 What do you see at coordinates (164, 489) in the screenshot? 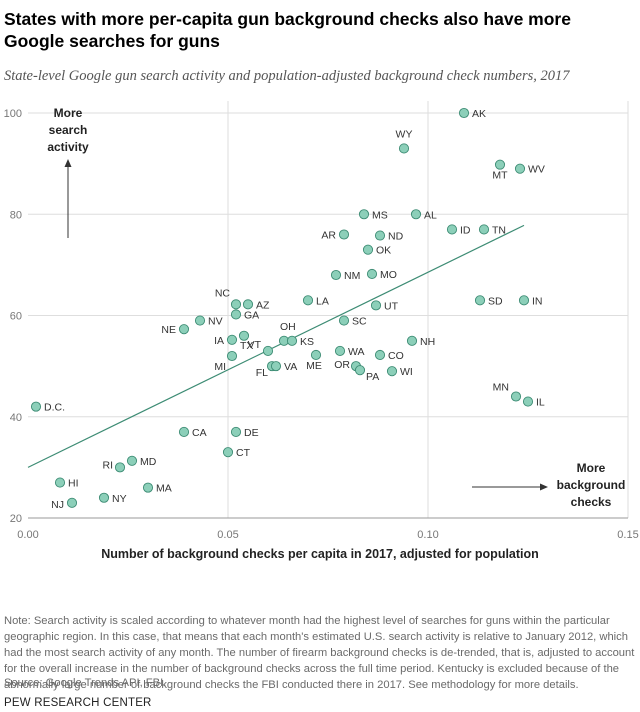
I see `point-label: MA` at bounding box center [164, 489].